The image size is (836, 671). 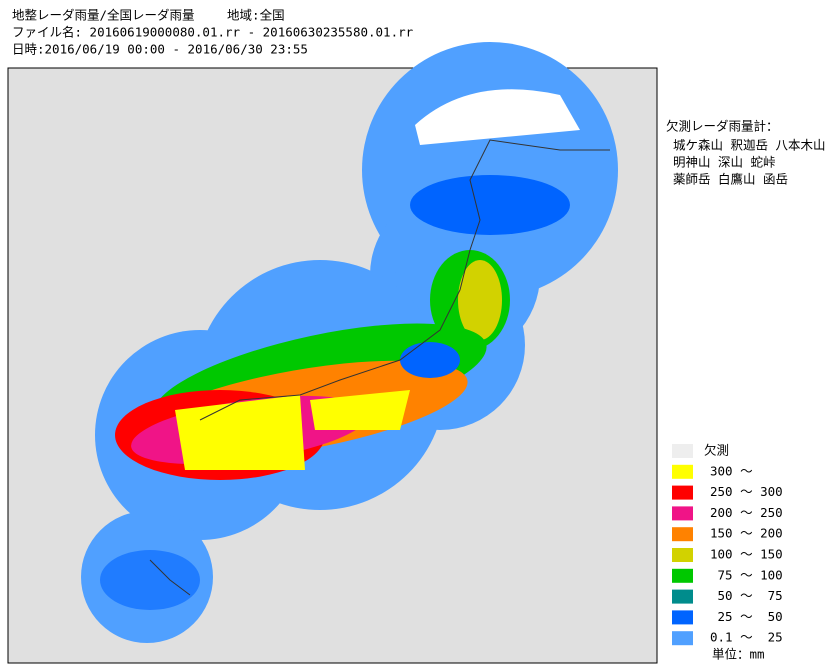 I want to click on missing-names: 明神山 深山 蛇峠, so click(x=724, y=162).